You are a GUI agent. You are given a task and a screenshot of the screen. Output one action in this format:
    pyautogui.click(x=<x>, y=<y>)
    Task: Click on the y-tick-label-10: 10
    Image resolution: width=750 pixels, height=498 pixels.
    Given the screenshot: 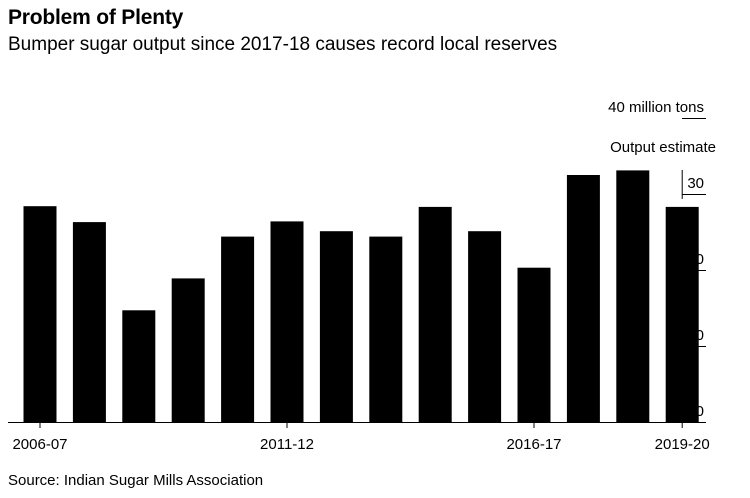 What is the action you would take?
    pyautogui.click(x=695, y=335)
    